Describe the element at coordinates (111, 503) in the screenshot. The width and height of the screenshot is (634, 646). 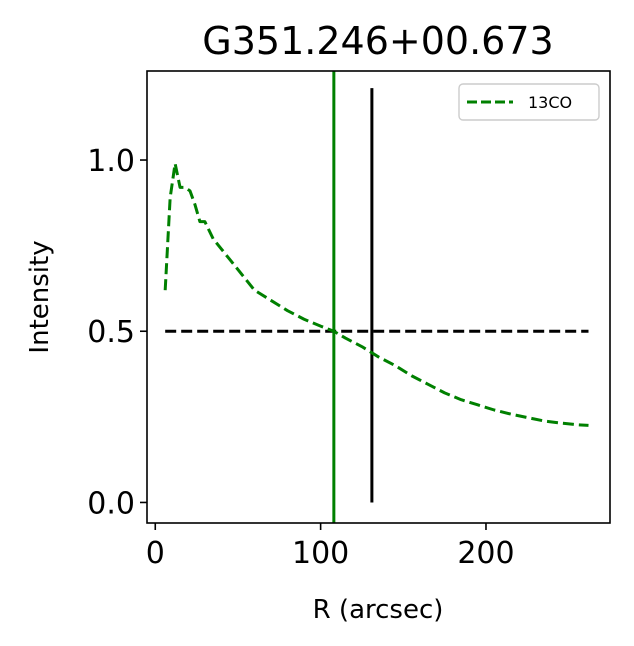
I see `y-tick-label: 0.0` at that location.